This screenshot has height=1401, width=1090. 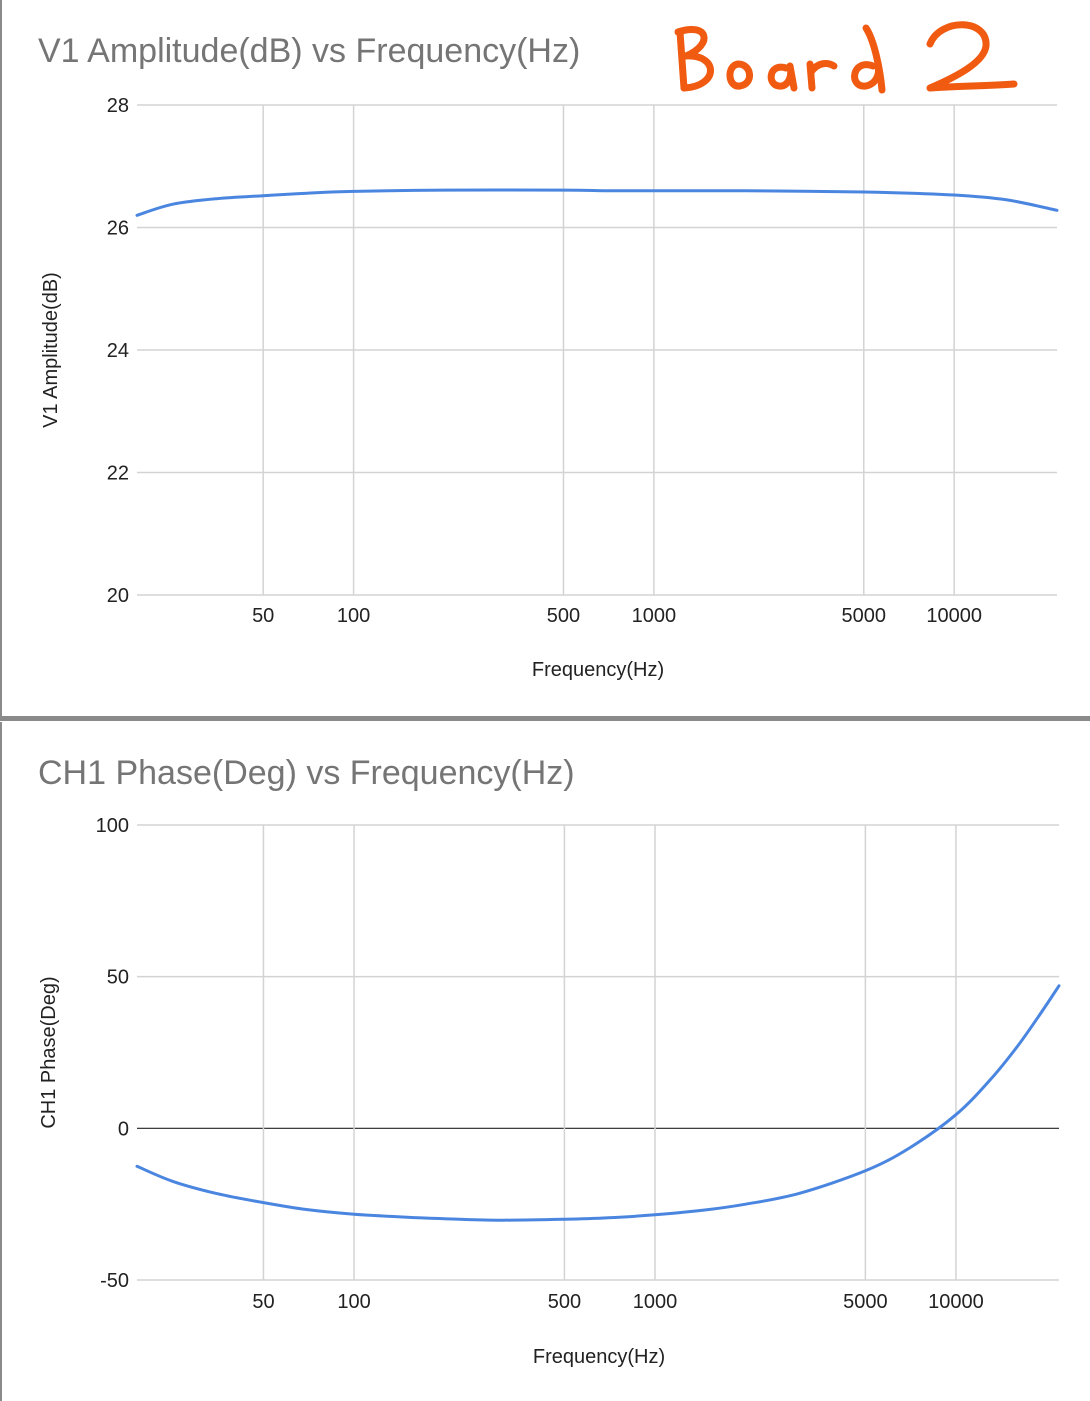 I want to click on y-tick-label: 22, so click(x=118, y=474).